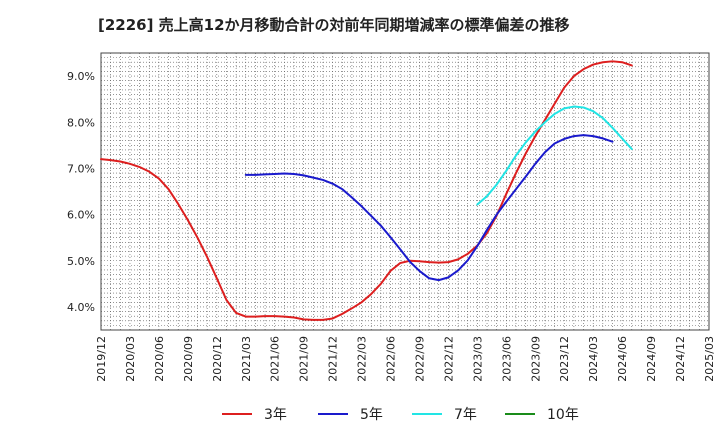 The image size is (720, 440). I want to click on legend-label: 7年, so click(465, 415).